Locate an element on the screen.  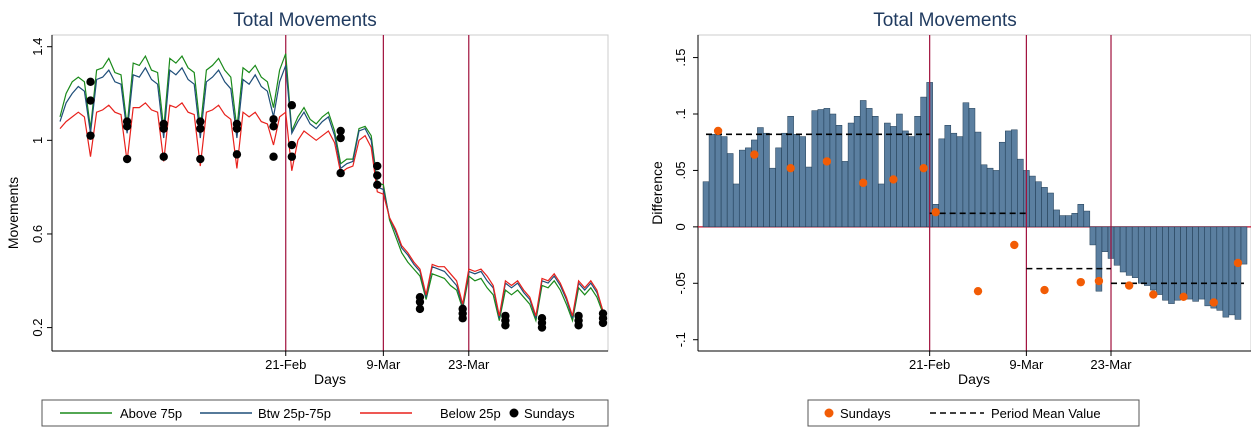
left-y-tick-label: 1.4 is located at coordinates (37, 47).